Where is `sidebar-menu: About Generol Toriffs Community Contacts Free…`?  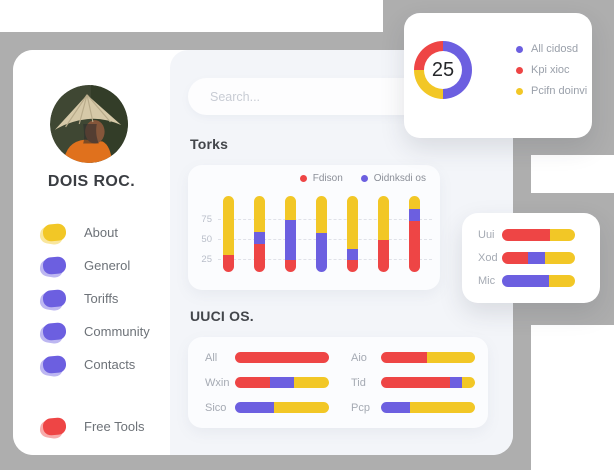
sidebar-menu: About Generol Toriffs Community Contacts Free… is located at coordinates (91, 329).